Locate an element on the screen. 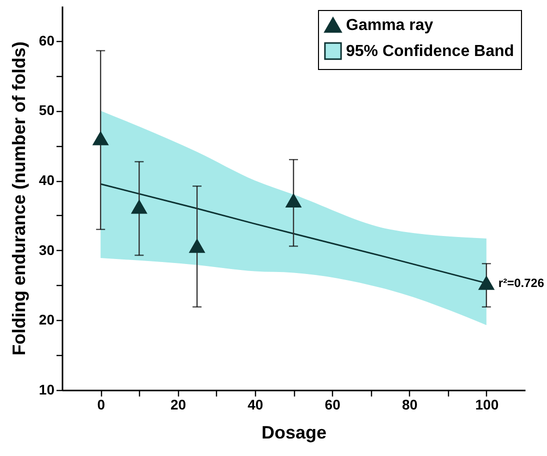 The height and width of the screenshot is (456, 547). x-tick-label: 100 is located at coordinates (487, 404).